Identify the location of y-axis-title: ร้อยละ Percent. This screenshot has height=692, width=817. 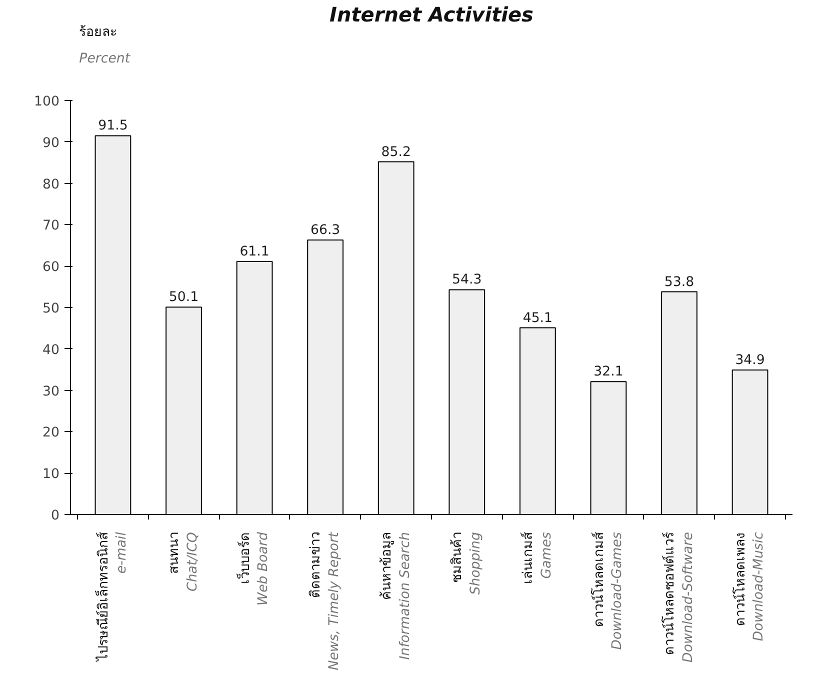
(105, 45).